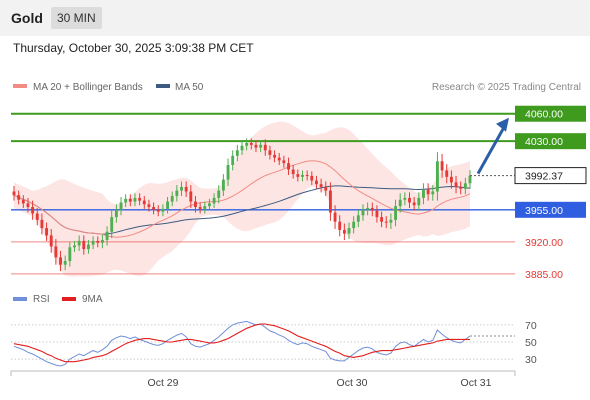  I want to click on time-axis: Oct 29 Oct 30 Oct 31, so click(263, 379).